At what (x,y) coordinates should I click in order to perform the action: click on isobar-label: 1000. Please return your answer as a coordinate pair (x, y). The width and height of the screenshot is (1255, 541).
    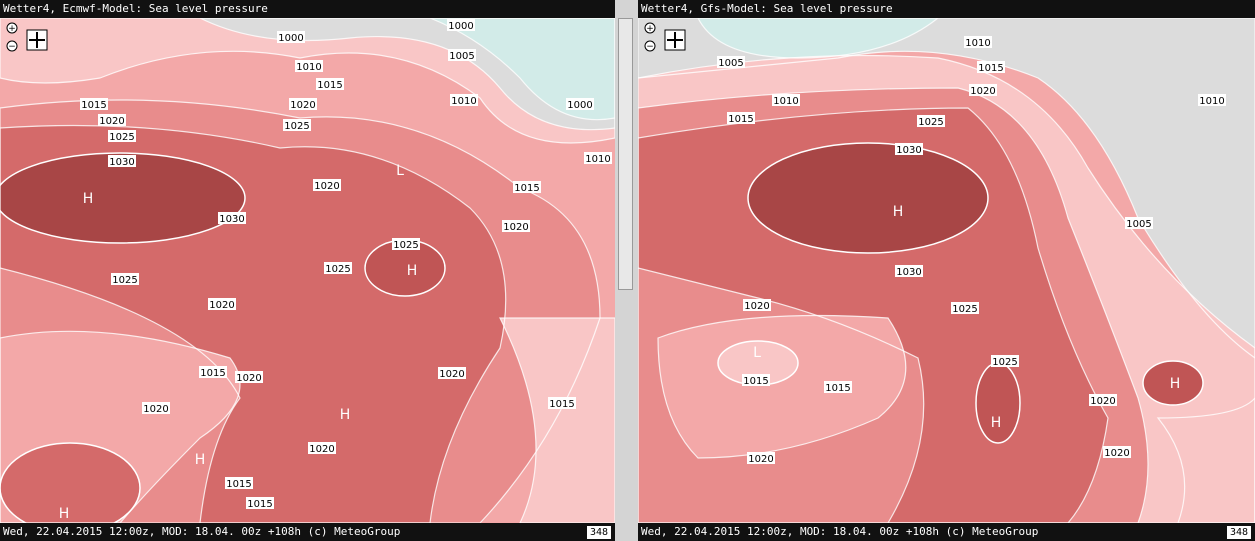
    Looking at the image, I should click on (290, 38).